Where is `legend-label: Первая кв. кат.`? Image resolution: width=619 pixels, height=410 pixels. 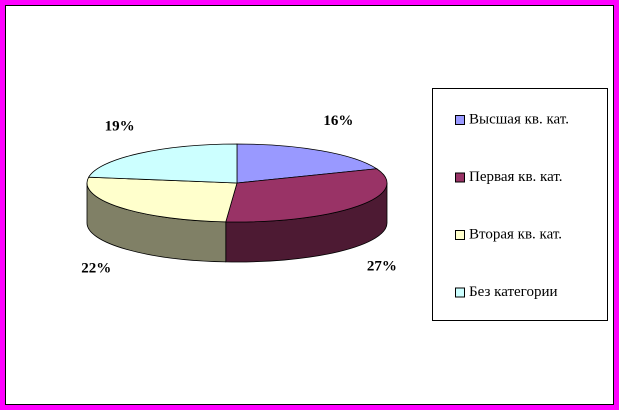 legend-label: Первая кв. кат. is located at coordinates (516, 177).